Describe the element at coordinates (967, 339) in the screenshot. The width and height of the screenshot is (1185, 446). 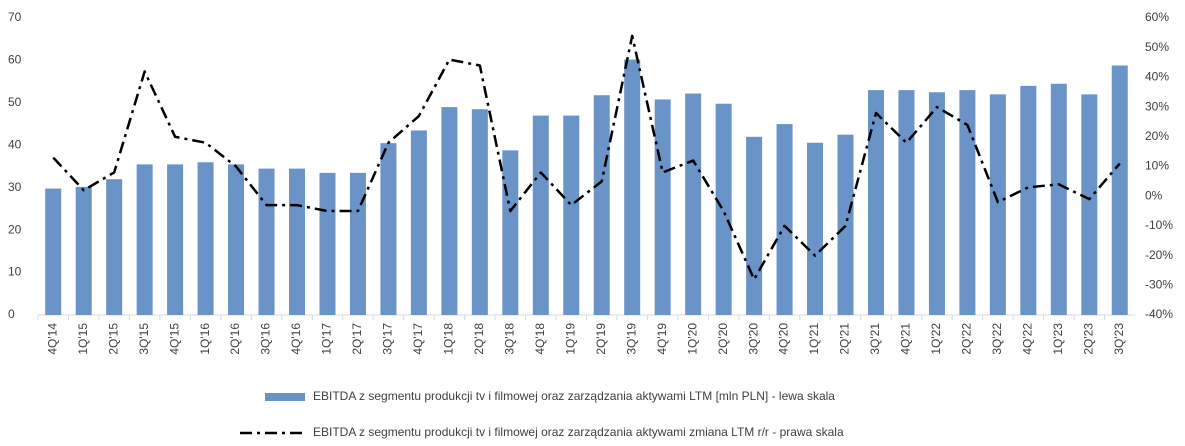
I see `x-tick-label: 2Q'22` at that location.